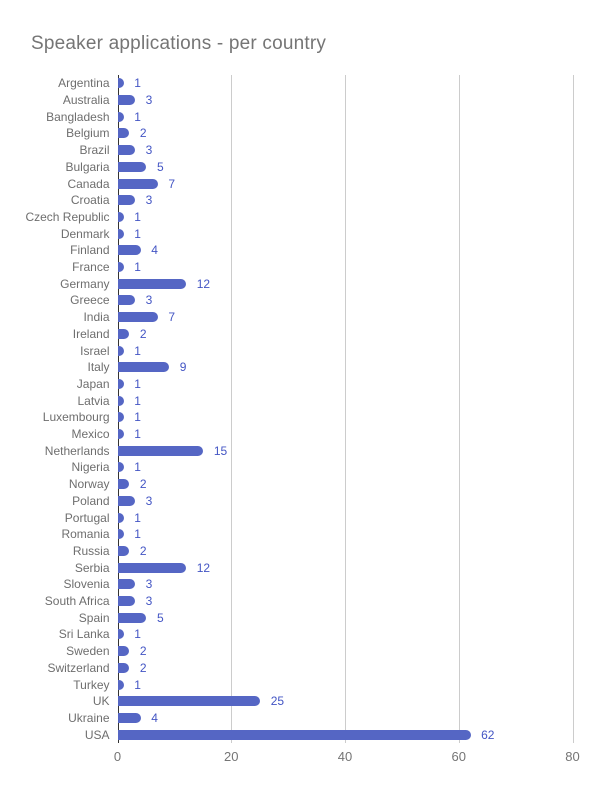 This screenshot has height=795, width=600. I want to click on bar-row: Switzerland 2, so click(310, 668).